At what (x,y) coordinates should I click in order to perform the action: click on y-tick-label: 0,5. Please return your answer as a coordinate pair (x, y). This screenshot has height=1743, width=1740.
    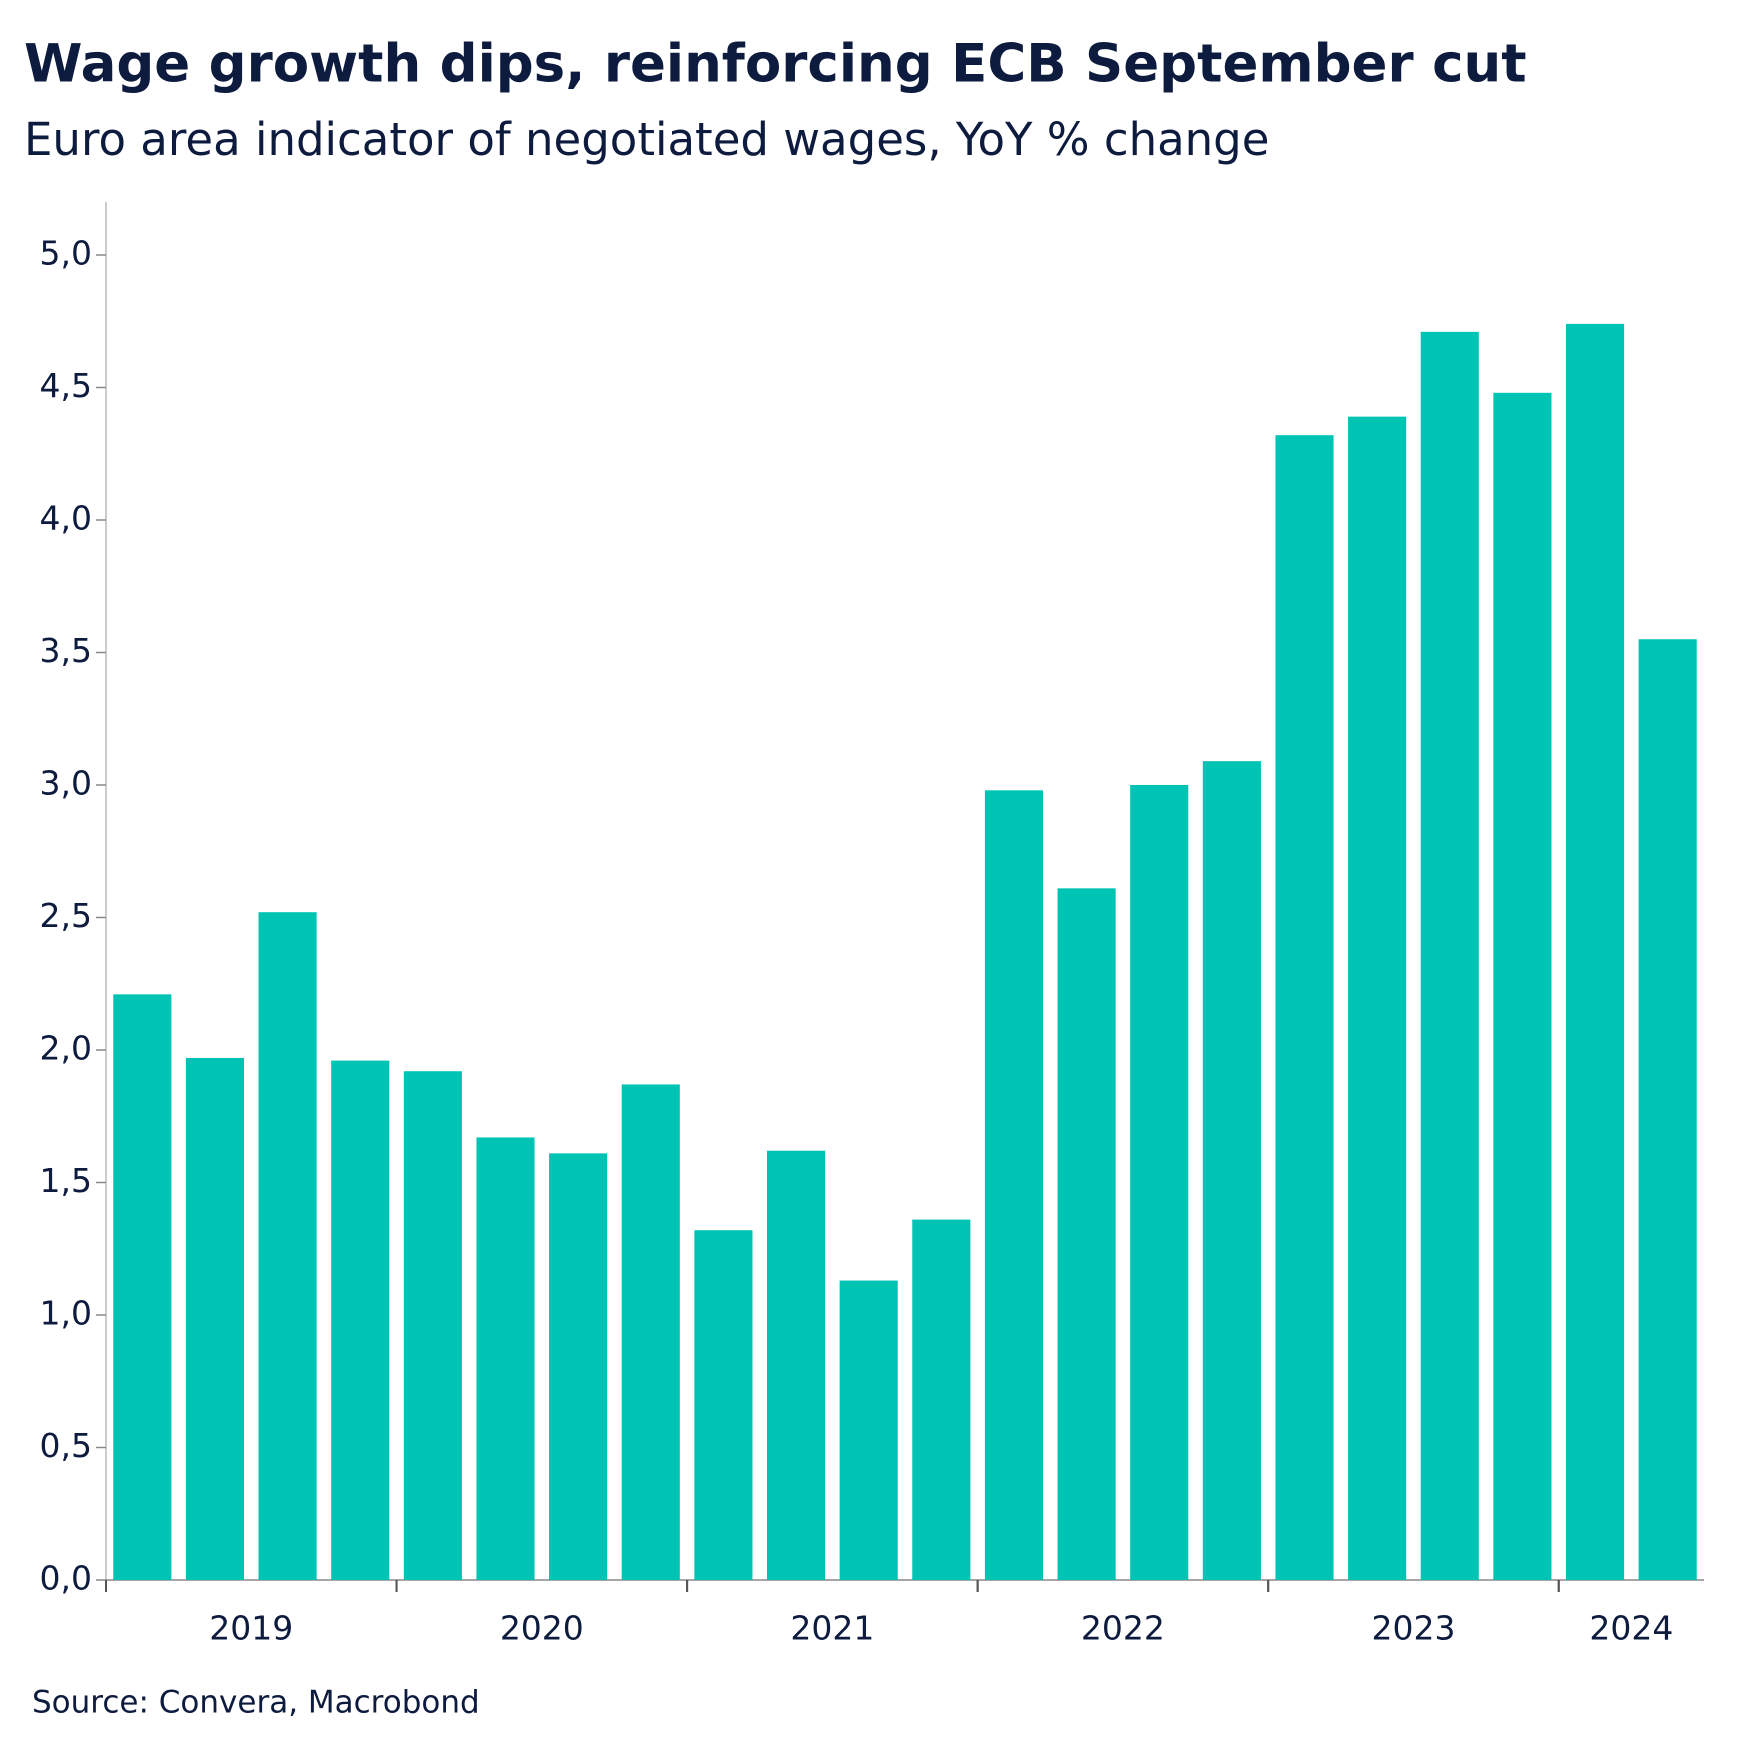
    Looking at the image, I should click on (66, 1445).